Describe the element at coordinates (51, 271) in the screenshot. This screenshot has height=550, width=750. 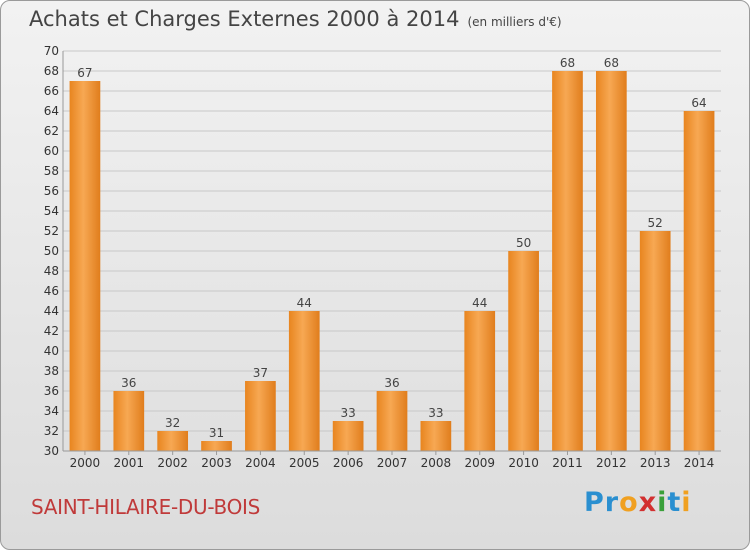
I see `y-tick-label: 48` at that location.